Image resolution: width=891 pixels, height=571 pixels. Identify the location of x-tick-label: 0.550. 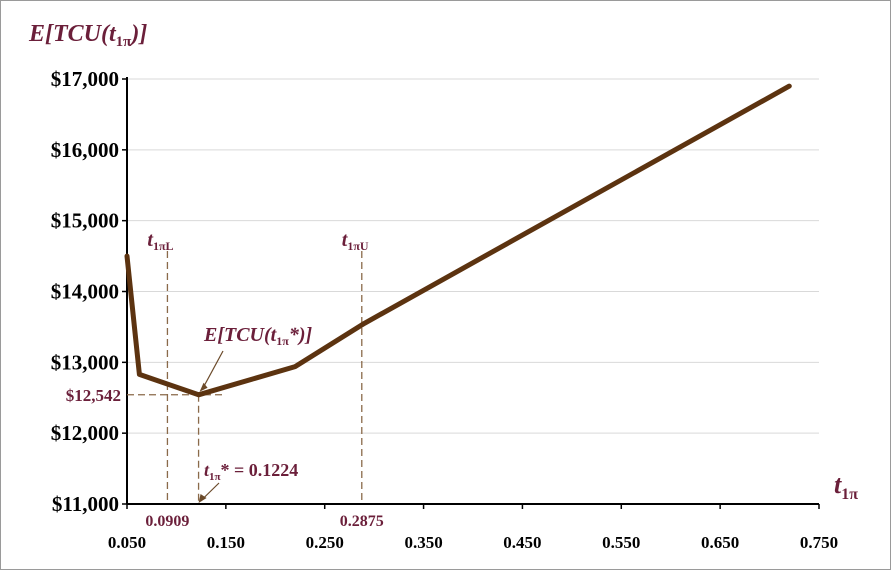
(621, 542).